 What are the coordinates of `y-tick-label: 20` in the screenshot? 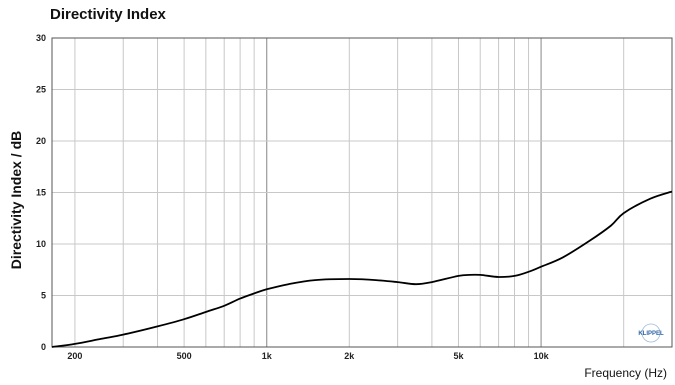 It's located at (41, 141).